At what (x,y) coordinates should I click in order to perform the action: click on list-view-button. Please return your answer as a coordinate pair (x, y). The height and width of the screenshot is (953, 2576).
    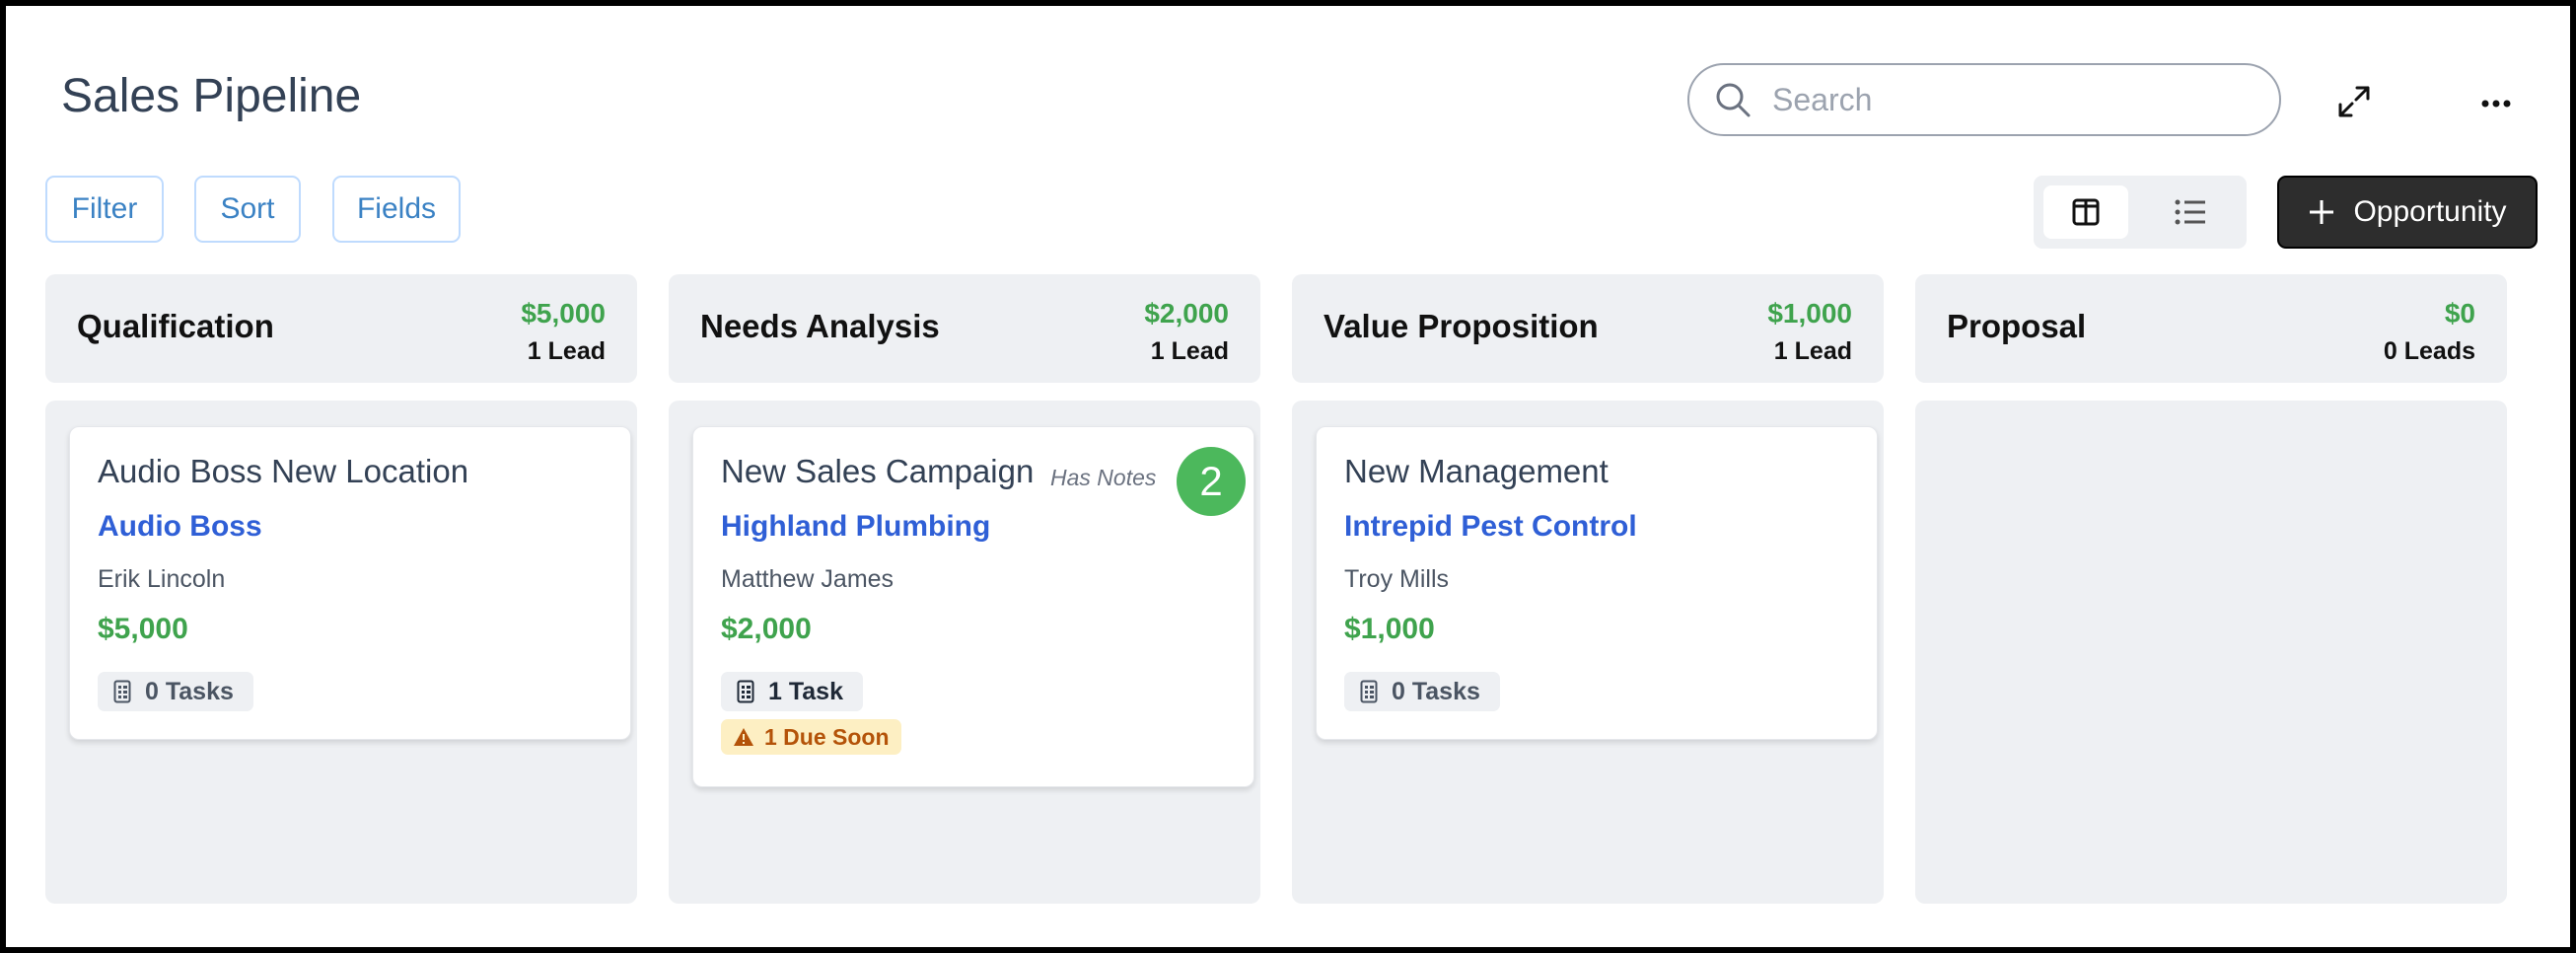
    Looking at the image, I should click on (2190, 212).